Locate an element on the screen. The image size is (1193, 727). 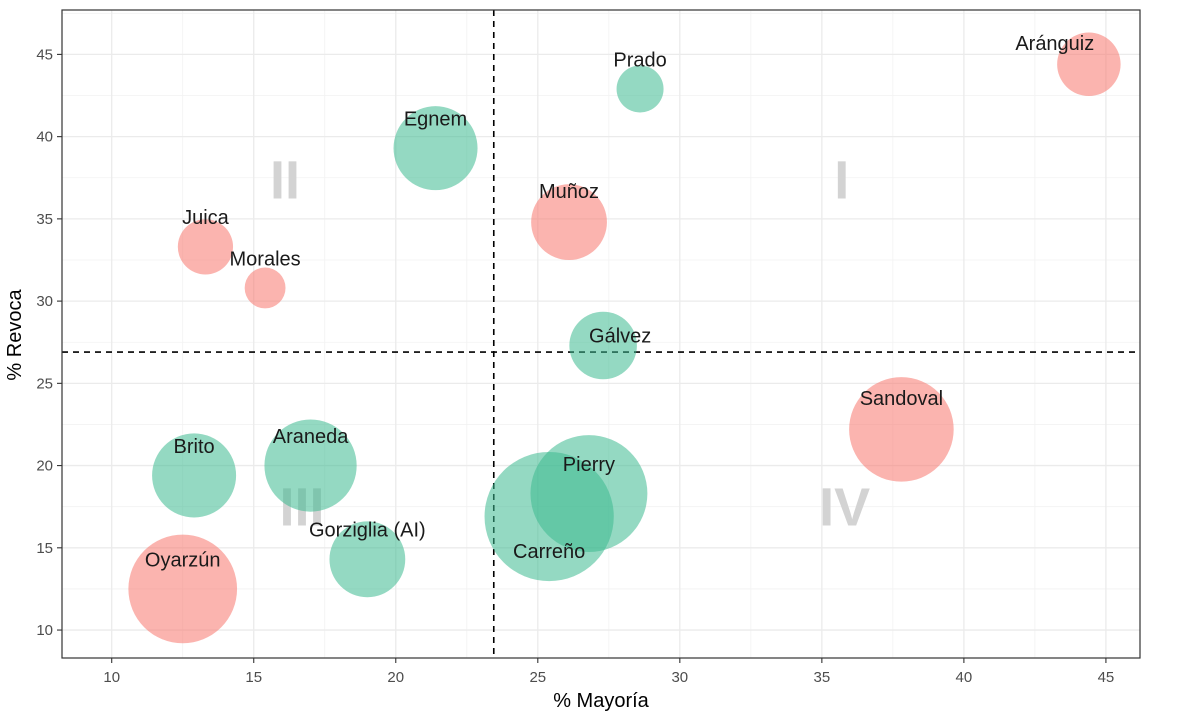
y-tick-label: 35 is located at coordinates (44, 219).